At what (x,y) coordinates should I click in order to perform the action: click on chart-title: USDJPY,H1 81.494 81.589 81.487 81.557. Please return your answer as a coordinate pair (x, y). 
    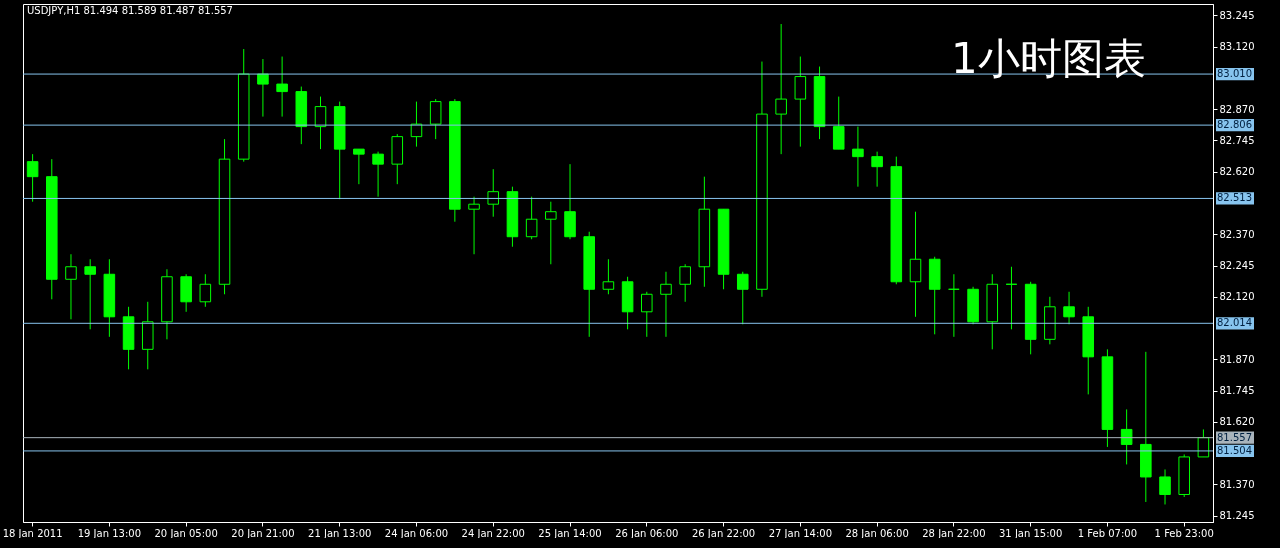
    Looking at the image, I should click on (130, 10).